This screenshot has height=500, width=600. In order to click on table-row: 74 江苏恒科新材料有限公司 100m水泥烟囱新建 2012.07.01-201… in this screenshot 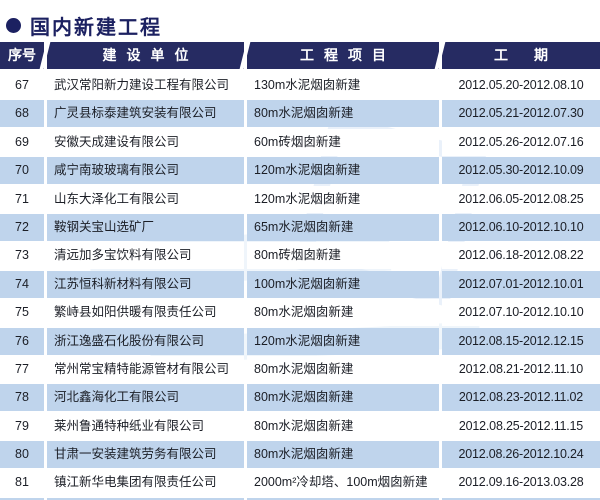, I will do `click(300, 284)`.